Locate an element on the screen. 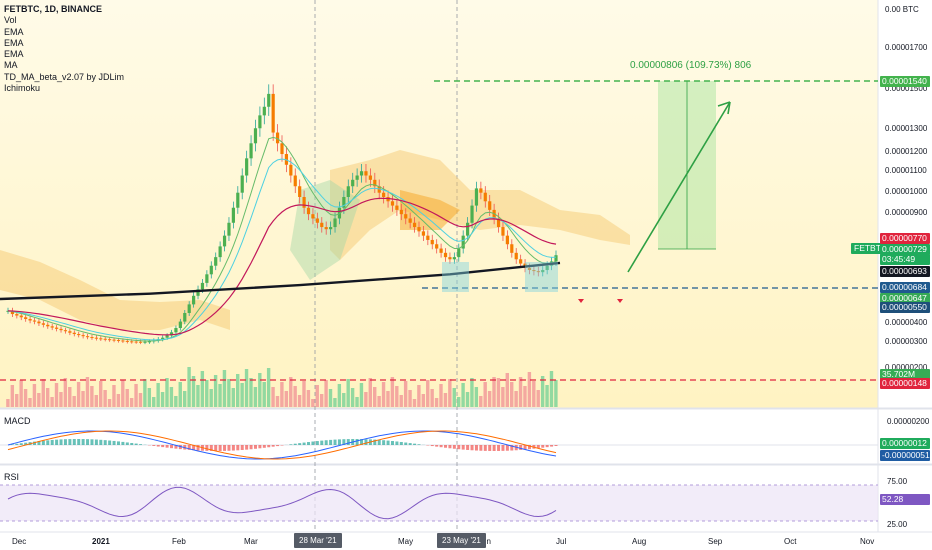  price-scale-label: 0.00000300 is located at coordinates (906, 341).